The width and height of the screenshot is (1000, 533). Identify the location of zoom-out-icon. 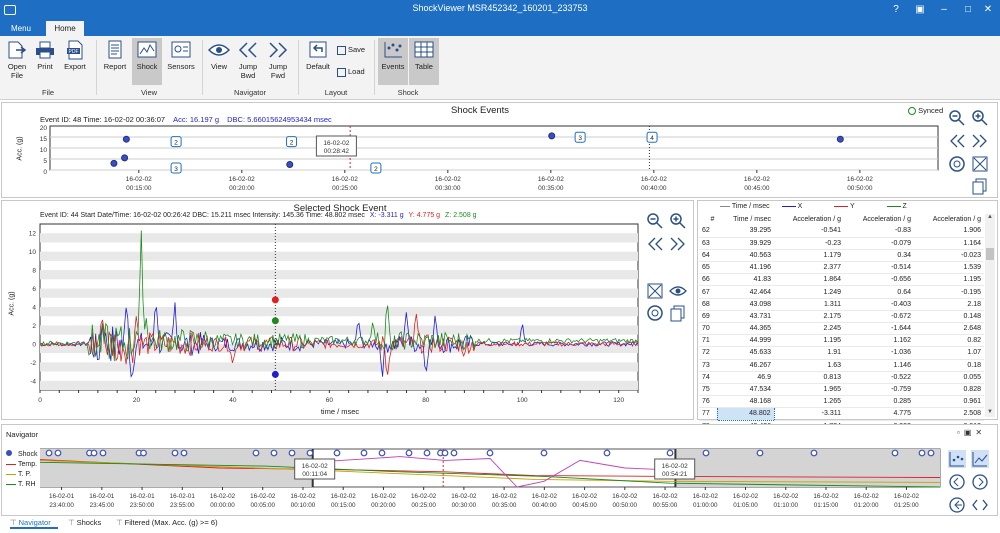
(655, 221).